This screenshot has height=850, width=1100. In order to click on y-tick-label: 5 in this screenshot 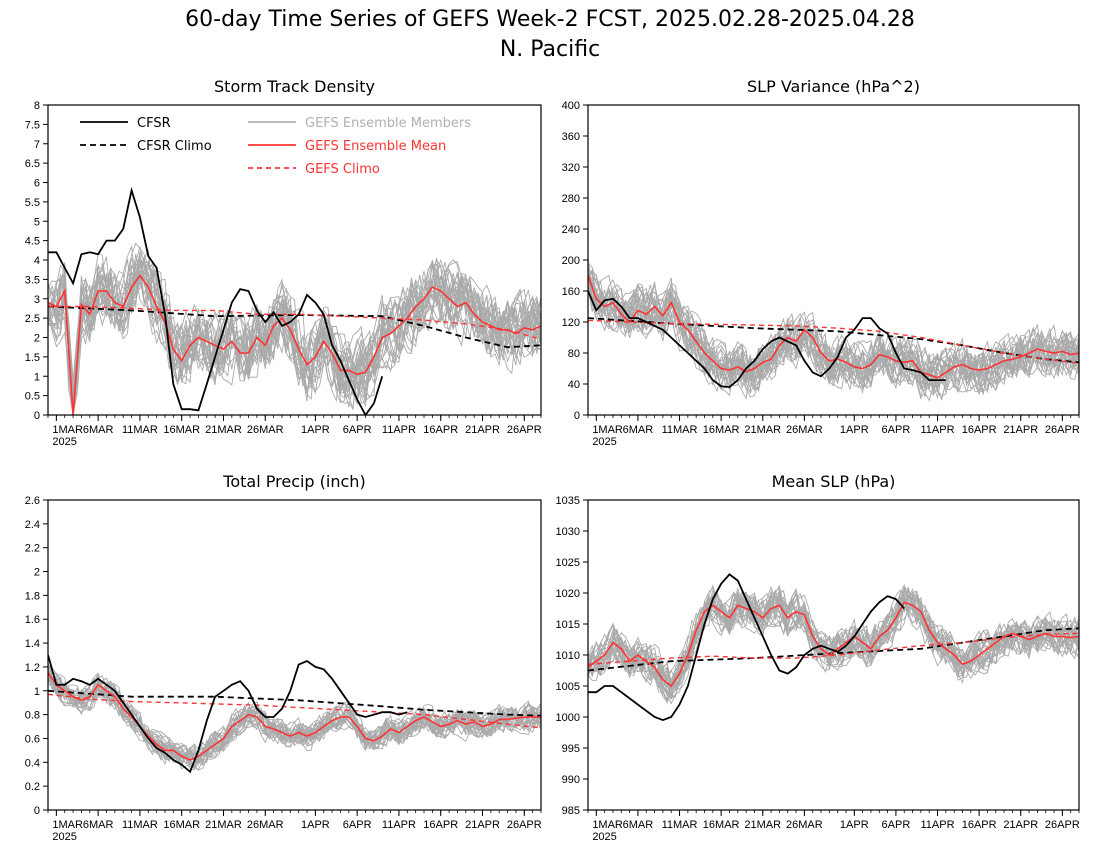, I will do `click(37, 222)`.